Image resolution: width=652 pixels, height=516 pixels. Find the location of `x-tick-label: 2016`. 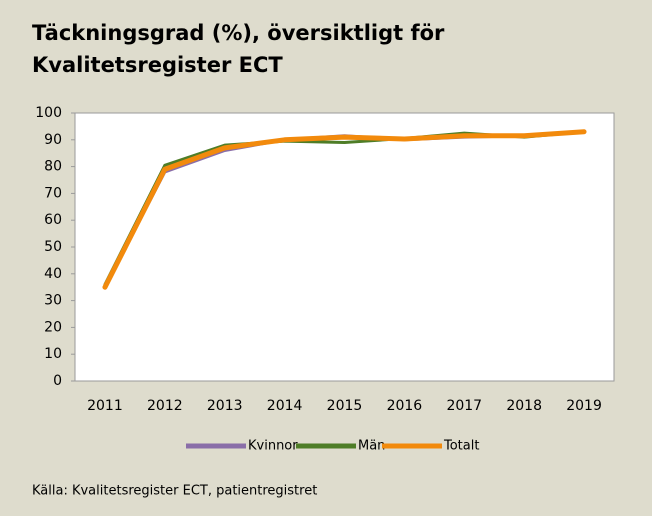

x-tick-label: 2016 is located at coordinates (405, 406).